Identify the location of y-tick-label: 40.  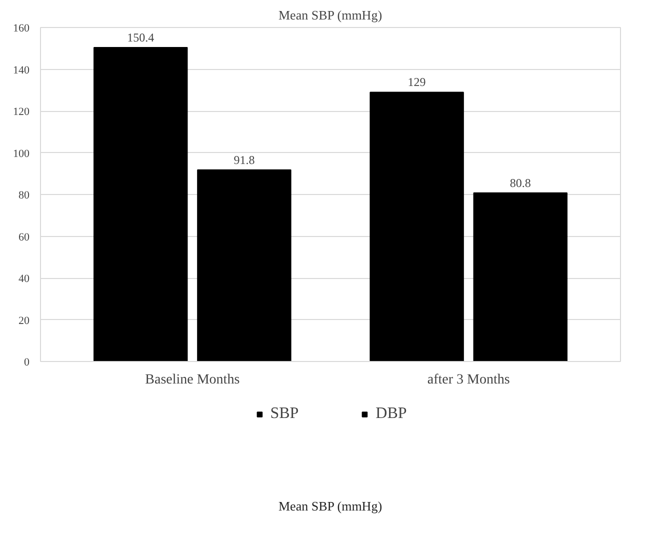
(24, 279).